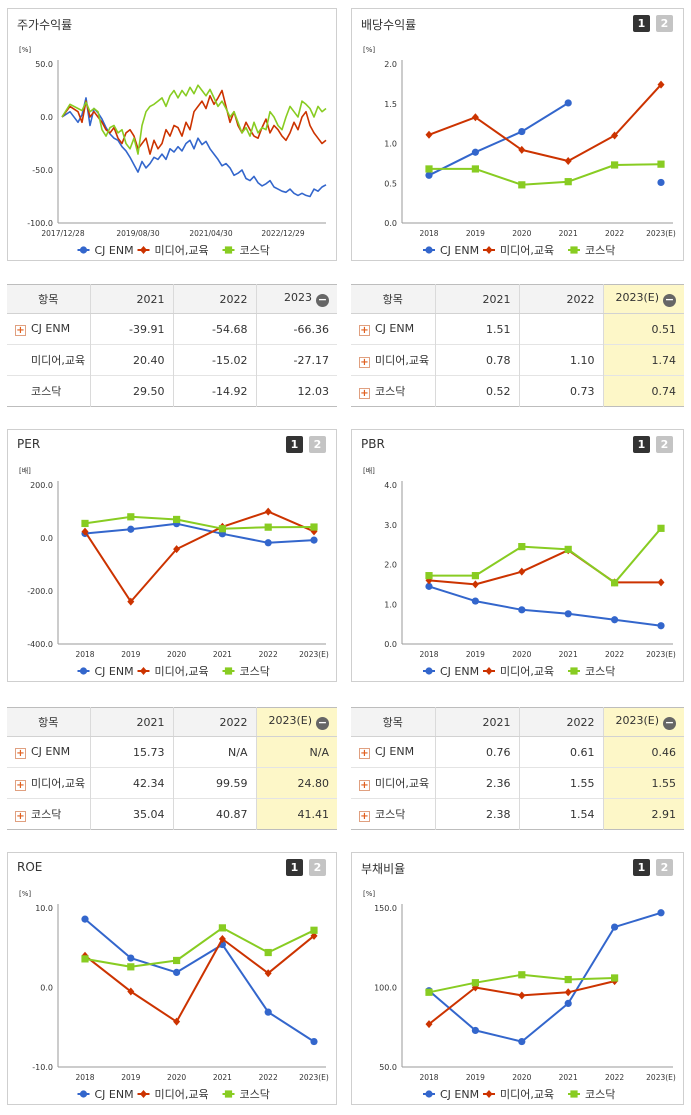 This screenshot has height=1115, width=691. I want to click on x-tick-label: 2019, so click(130, 1077).